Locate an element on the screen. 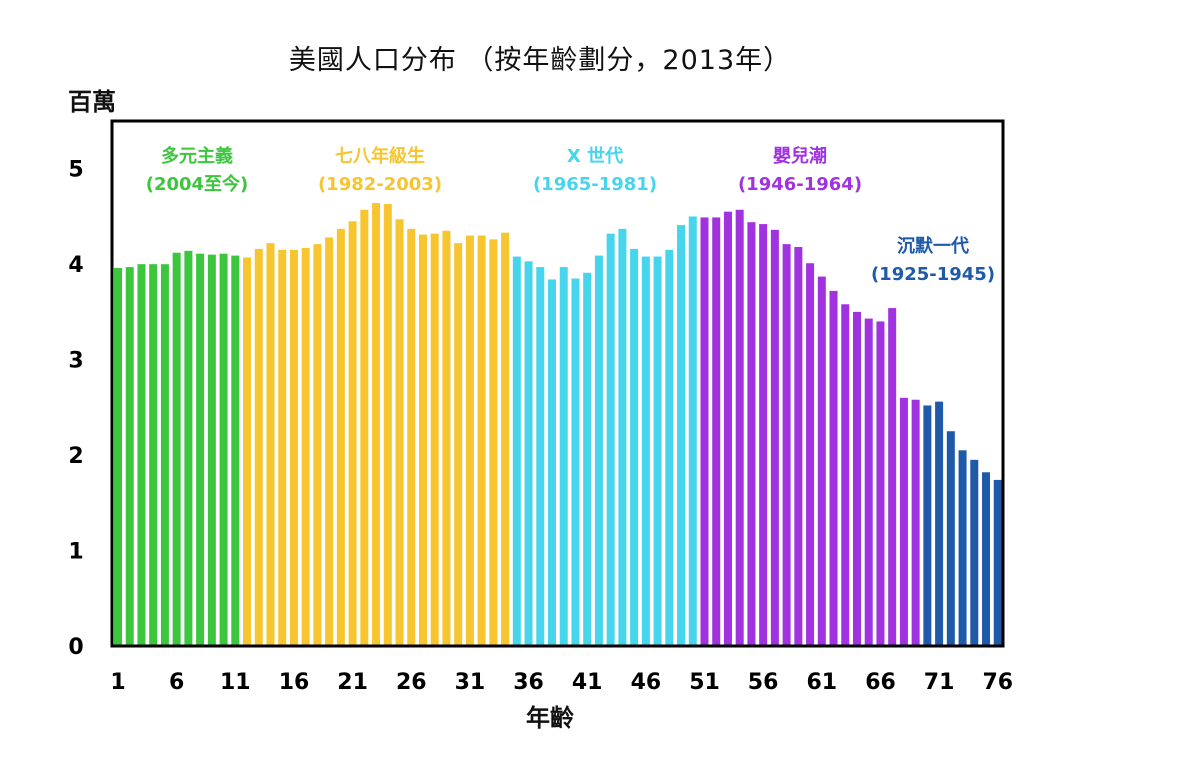 This screenshot has width=1200, height=763. y-tick-label-2: 2 is located at coordinates (75, 456).